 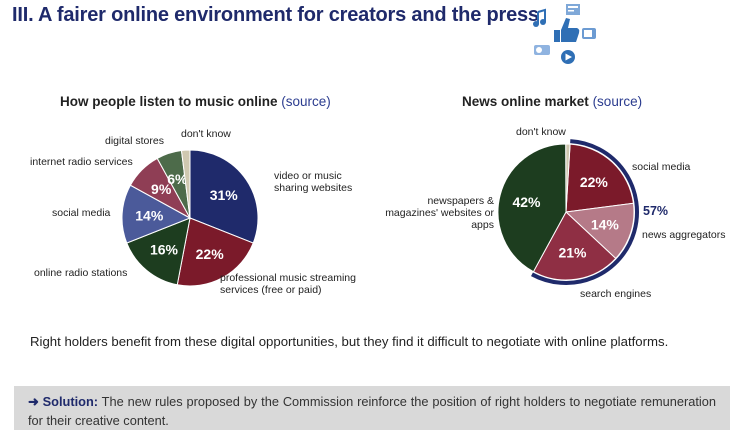 What do you see at coordinates (526, 202) in the screenshot?
I see `pie2-value-label-3: 42%` at bounding box center [526, 202].